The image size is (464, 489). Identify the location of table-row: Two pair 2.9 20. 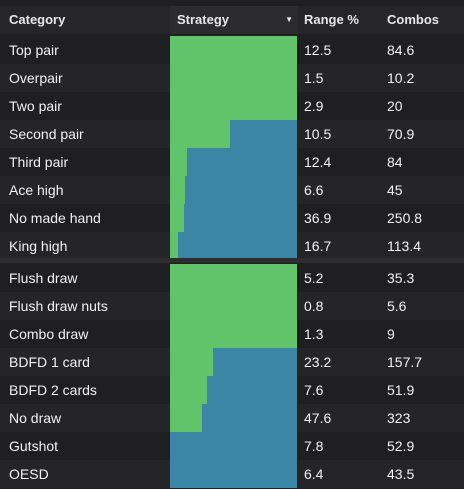
(232, 106).